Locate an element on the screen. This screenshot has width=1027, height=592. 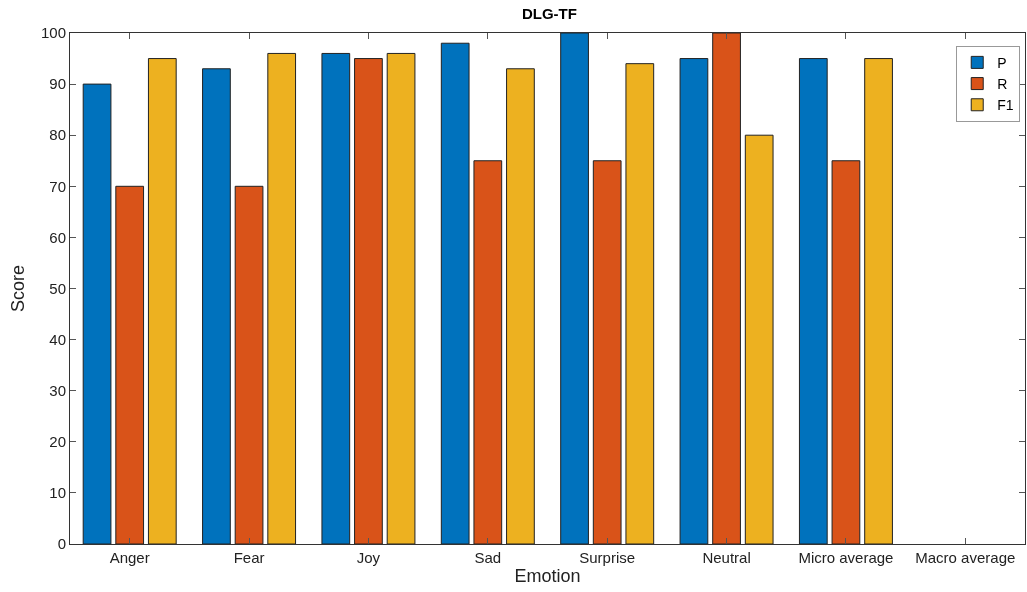
chart-title: DLG-TF is located at coordinates (549, 14).